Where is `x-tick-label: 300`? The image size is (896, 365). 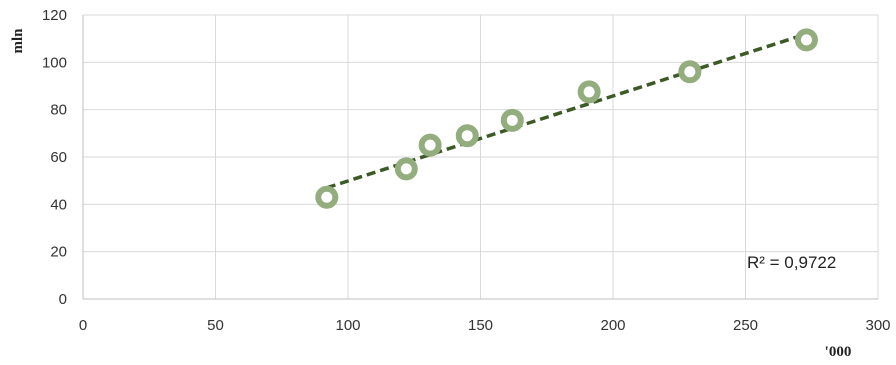
x-tick-label: 300 is located at coordinates (877, 325).